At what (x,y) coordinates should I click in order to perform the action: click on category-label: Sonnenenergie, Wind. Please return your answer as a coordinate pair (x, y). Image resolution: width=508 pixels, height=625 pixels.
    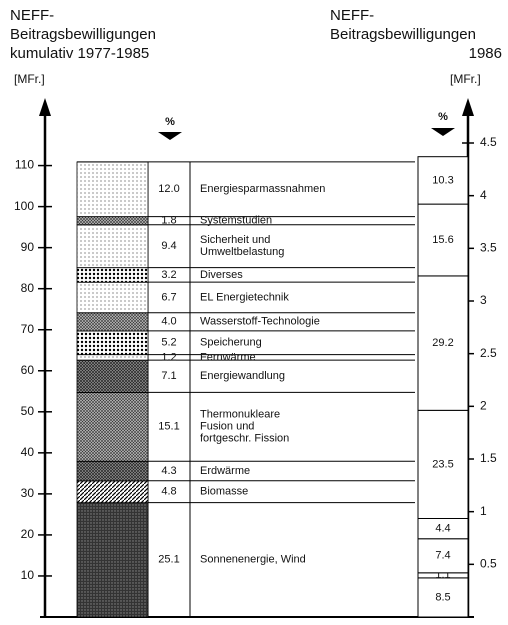
    Looking at the image, I should click on (253, 560).